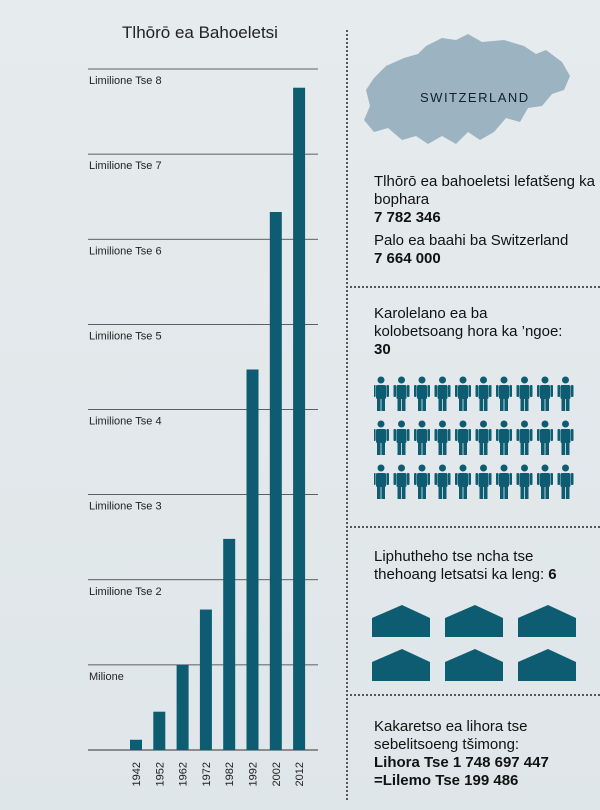 This screenshot has width=600, height=810. I want to click on x-tick-label: 1942, so click(137, 774).